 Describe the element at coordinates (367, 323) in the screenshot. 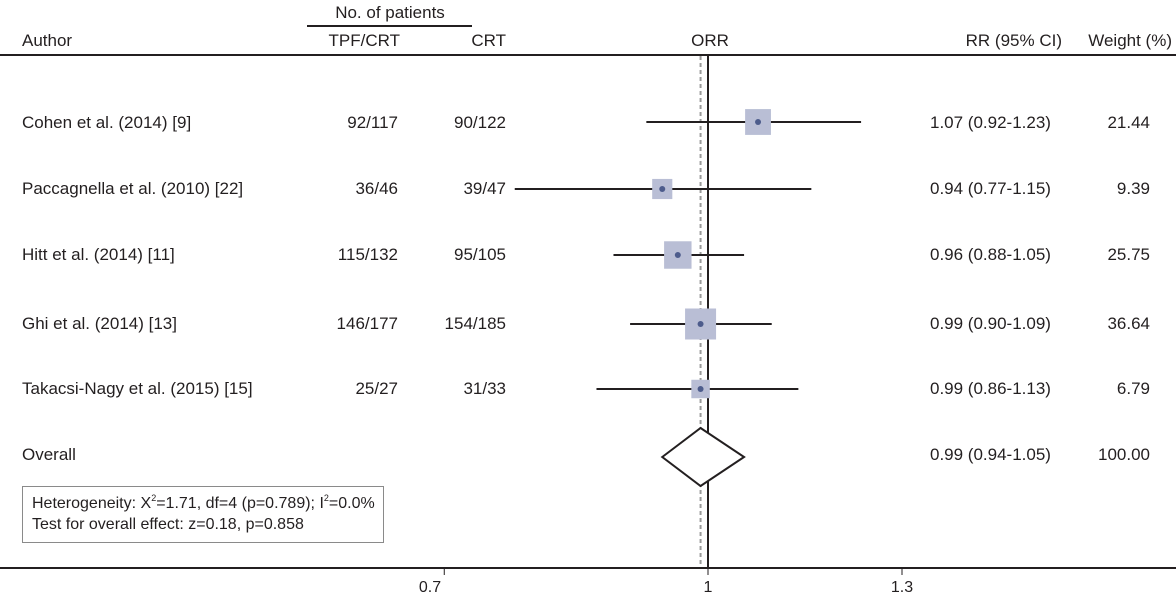

I see `tpf-cell: 146/177` at that location.